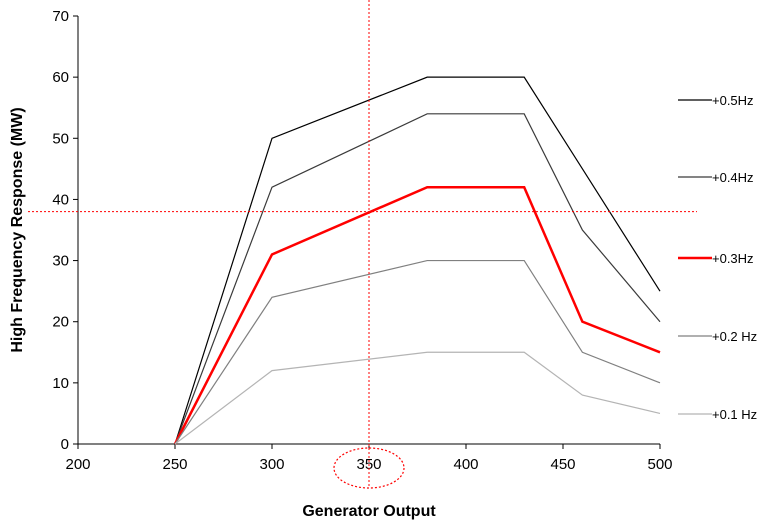  I want to click on x-tick-label: 500, so click(659, 464).